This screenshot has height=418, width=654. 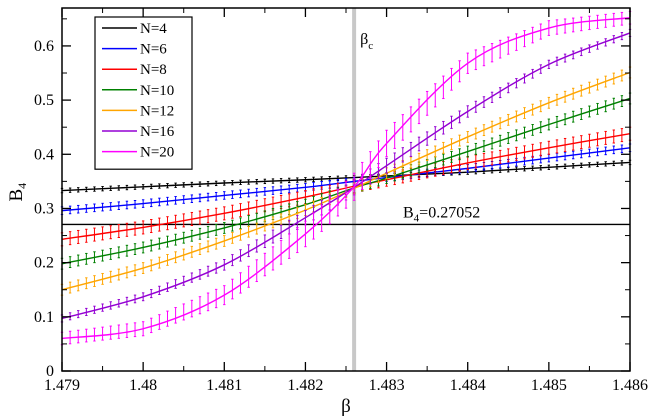 What do you see at coordinates (62, 385) in the screenshot?
I see `x-tick-label: 1.479` at bounding box center [62, 385].